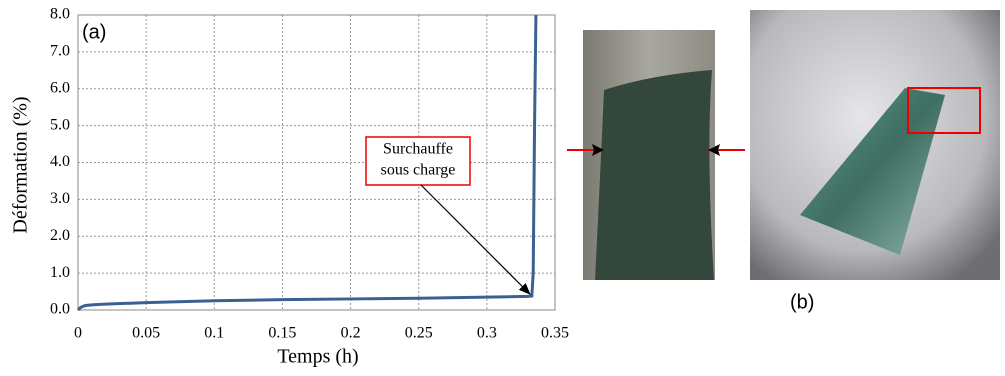 The height and width of the screenshot is (376, 1005). What do you see at coordinates (21, 164) in the screenshot?
I see `y-axis-label: Déformation (%)` at bounding box center [21, 164].